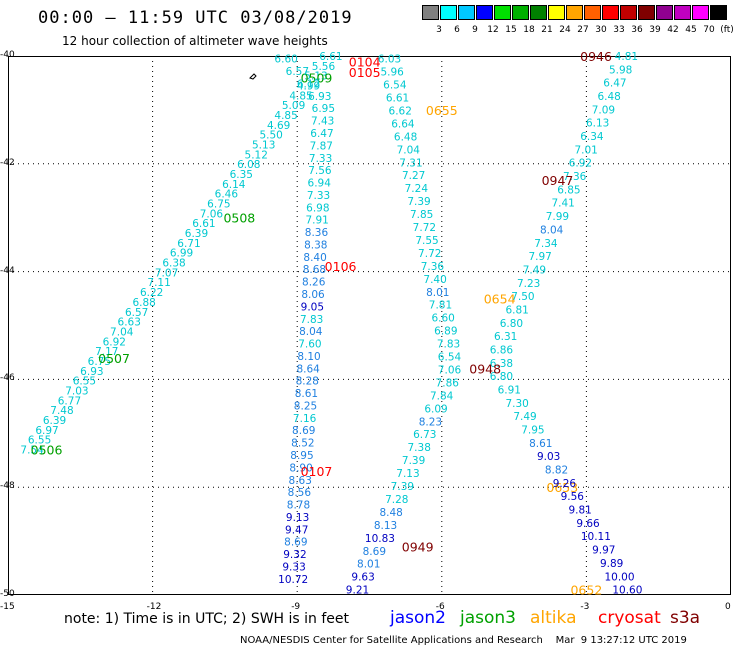  Describe the element at coordinates (285, 116) in the screenshot. I see `swh-value-label: 4.85` at that location.